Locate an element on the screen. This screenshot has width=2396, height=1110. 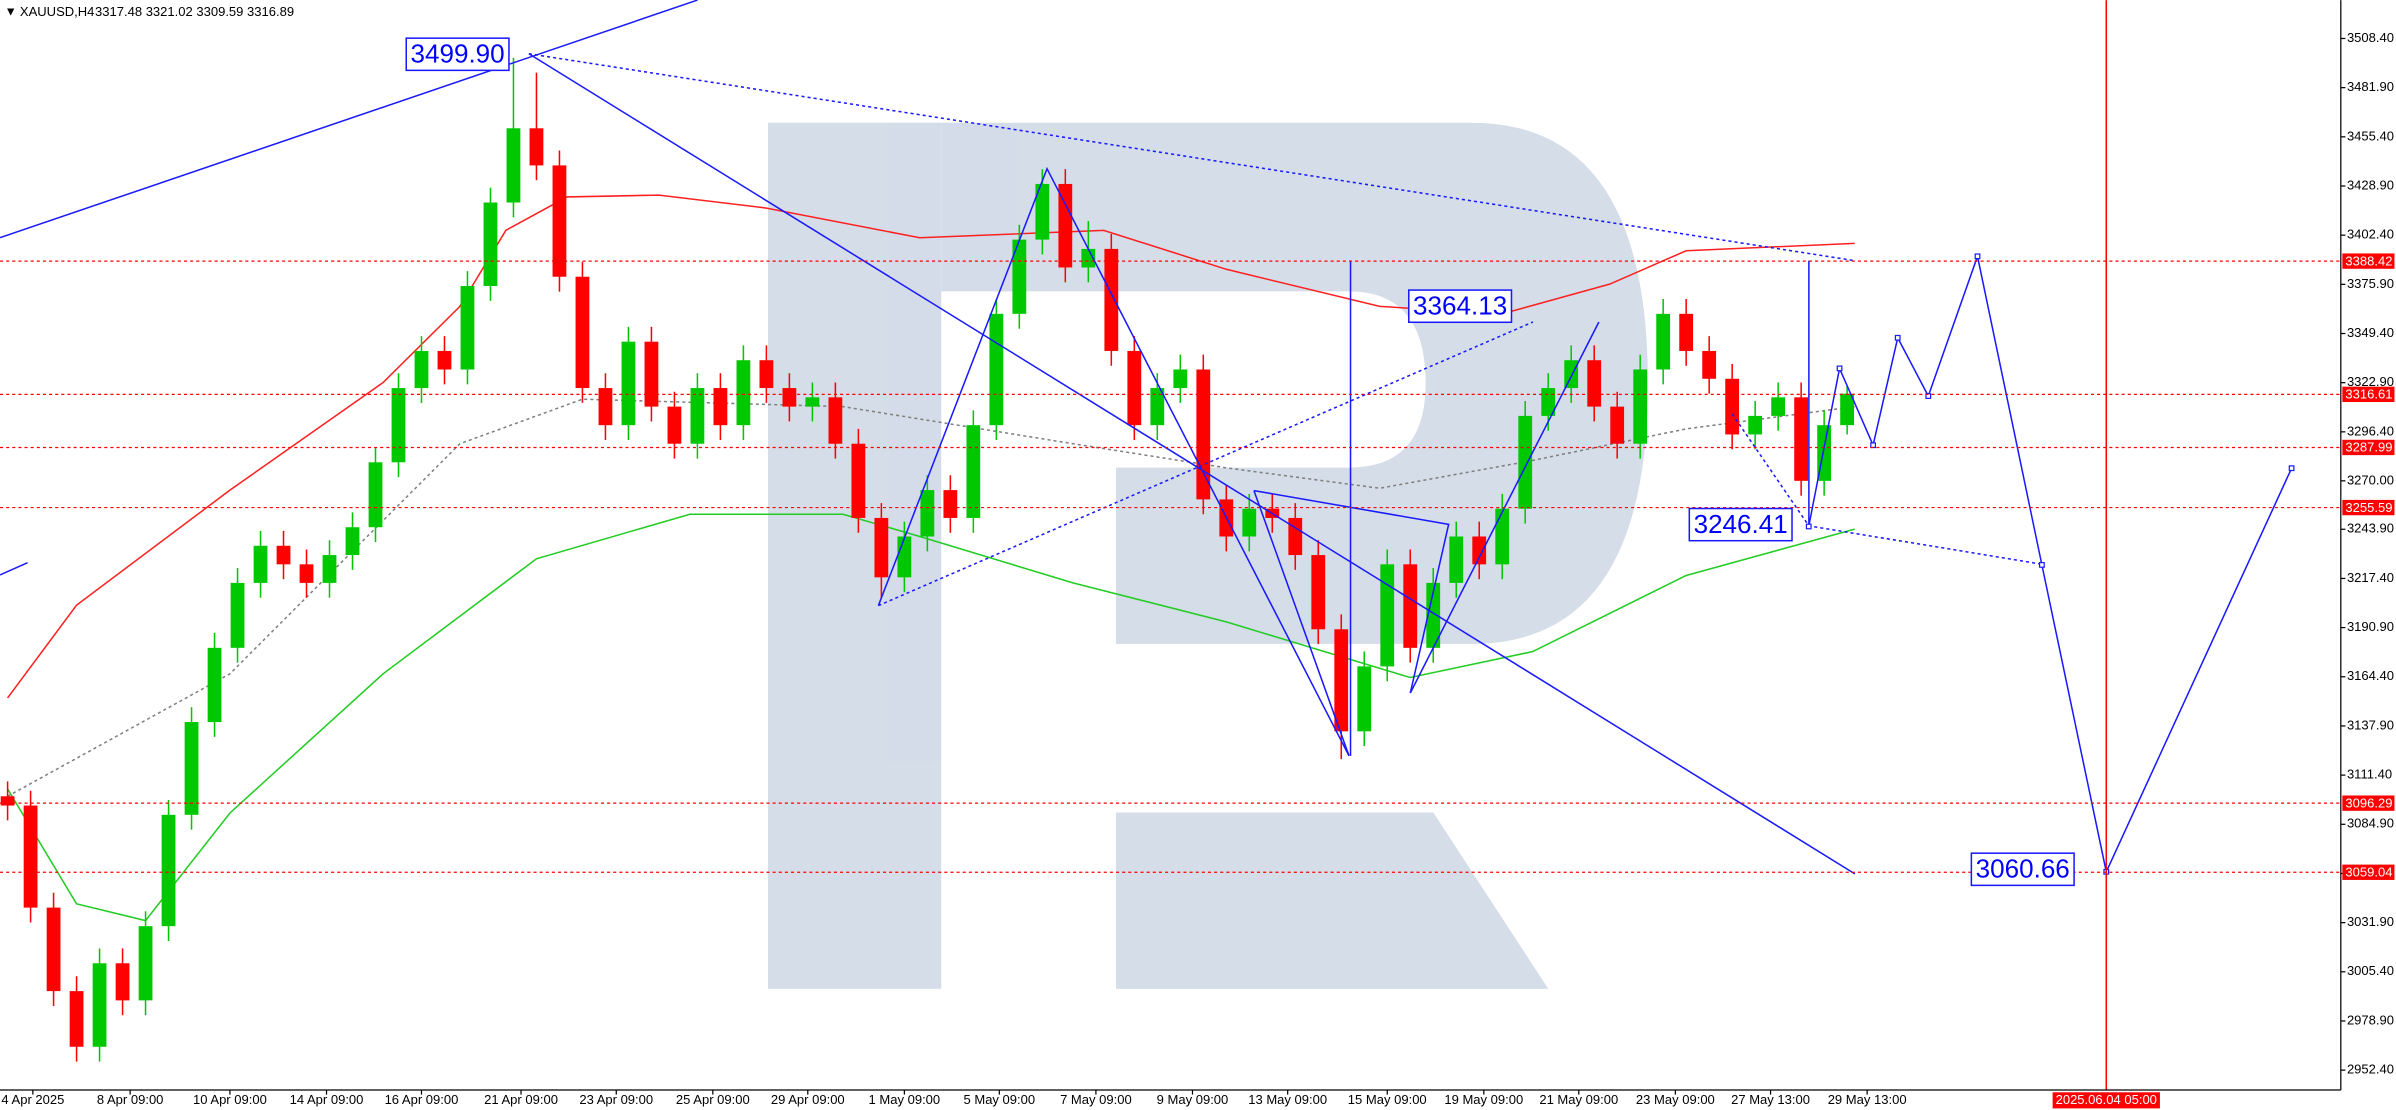
forecast-line is located at coordinates (2050, 564).